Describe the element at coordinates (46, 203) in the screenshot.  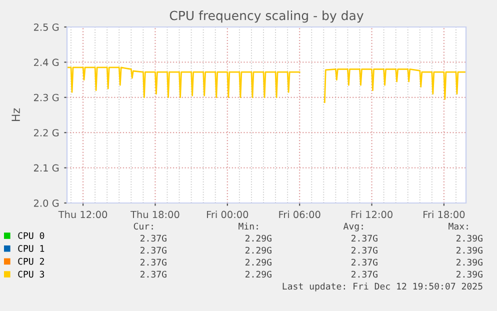
I see `y-tick-label: 2.0 G` at that location.